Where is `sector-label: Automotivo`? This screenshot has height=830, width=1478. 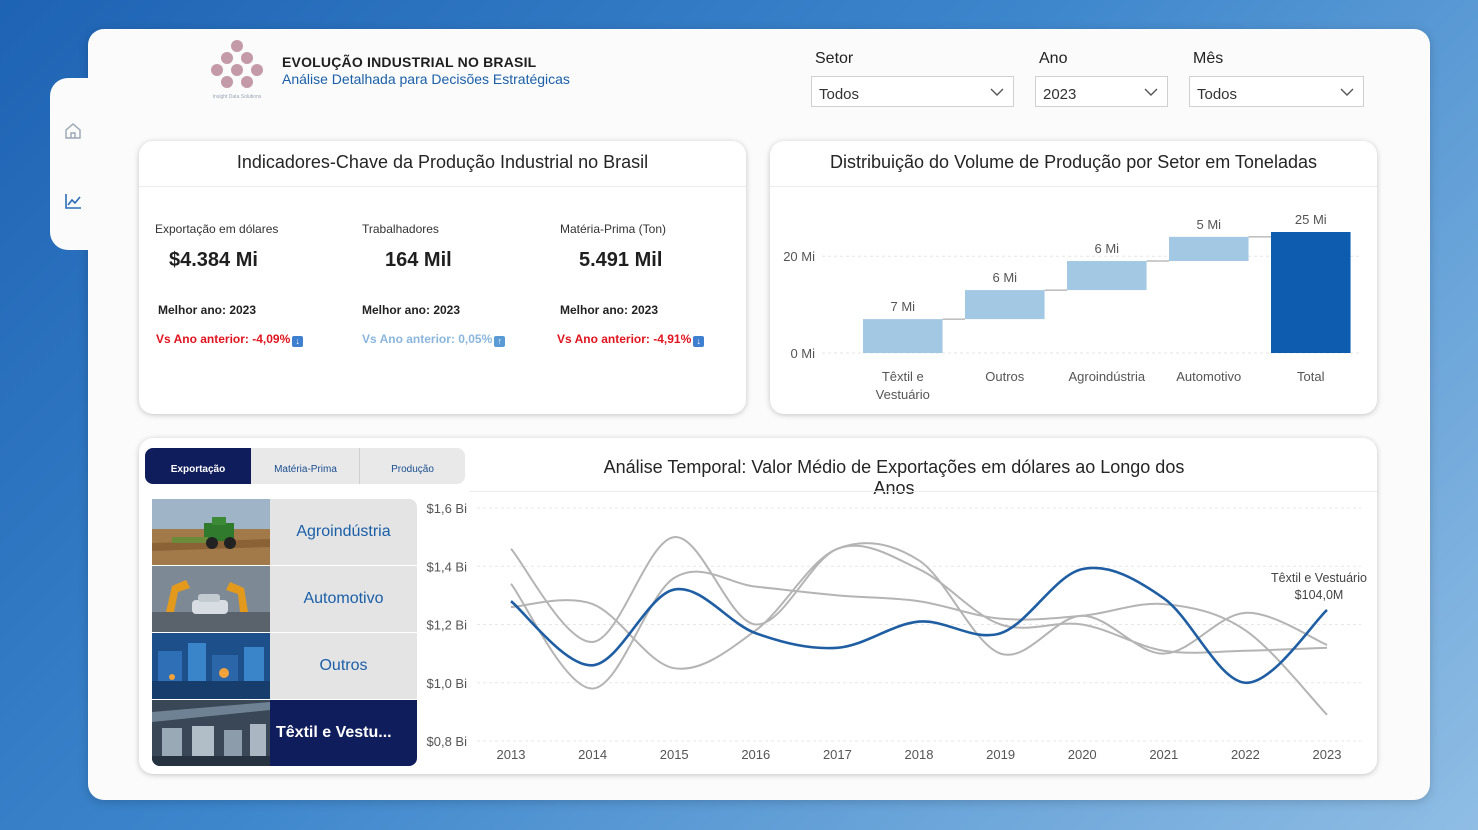
sector-label: Automotivo is located at coordinates (343, 598).